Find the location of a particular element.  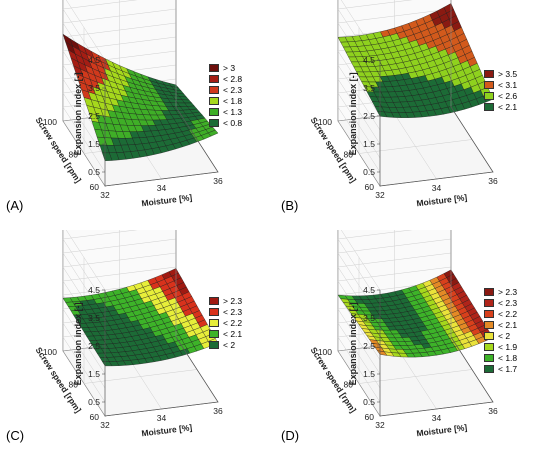

legend-item: < 2 is located at coordinates (225, 344).